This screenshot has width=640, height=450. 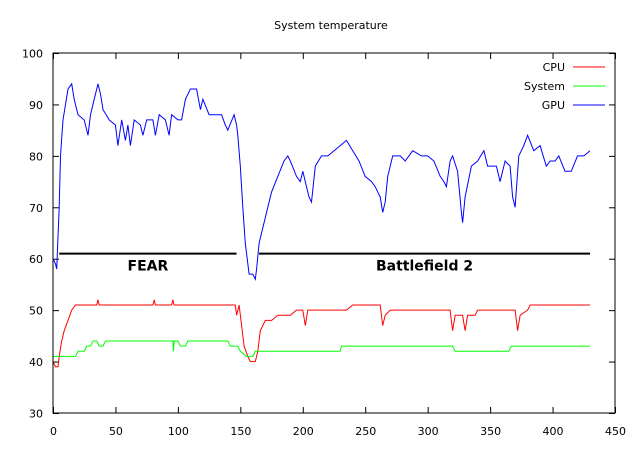 What do you see at coordinates (36, 105) in the screenshot?
I see `y-tick-label: 90` at bounding box center [36, 105].